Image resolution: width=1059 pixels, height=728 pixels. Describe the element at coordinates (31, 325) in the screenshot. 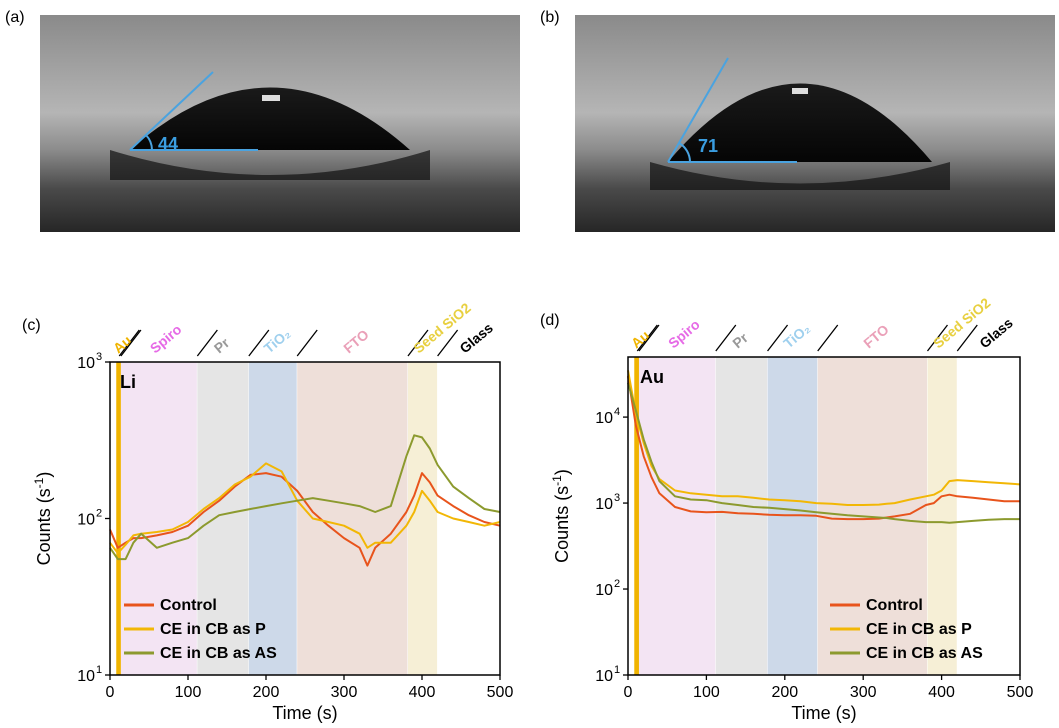

I see `panel-label: (c)` at that location.